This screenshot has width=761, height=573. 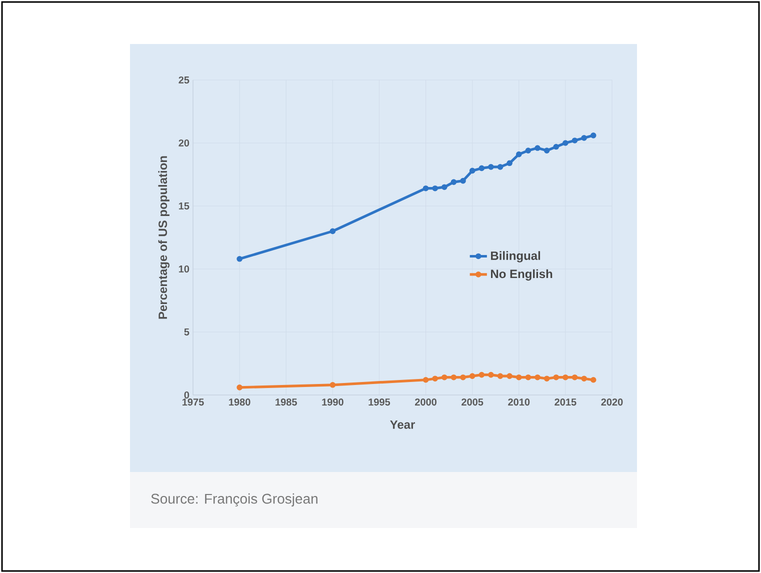 What do you see at coordinates (184, 269) in the screenshot?
I see `y-tick-label: 10` at bounding box center [184, 269].